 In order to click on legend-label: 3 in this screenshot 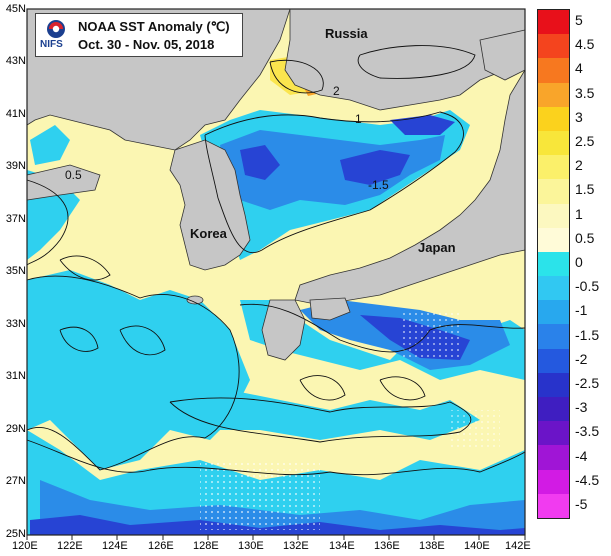, I will do `click(579, 116)`.